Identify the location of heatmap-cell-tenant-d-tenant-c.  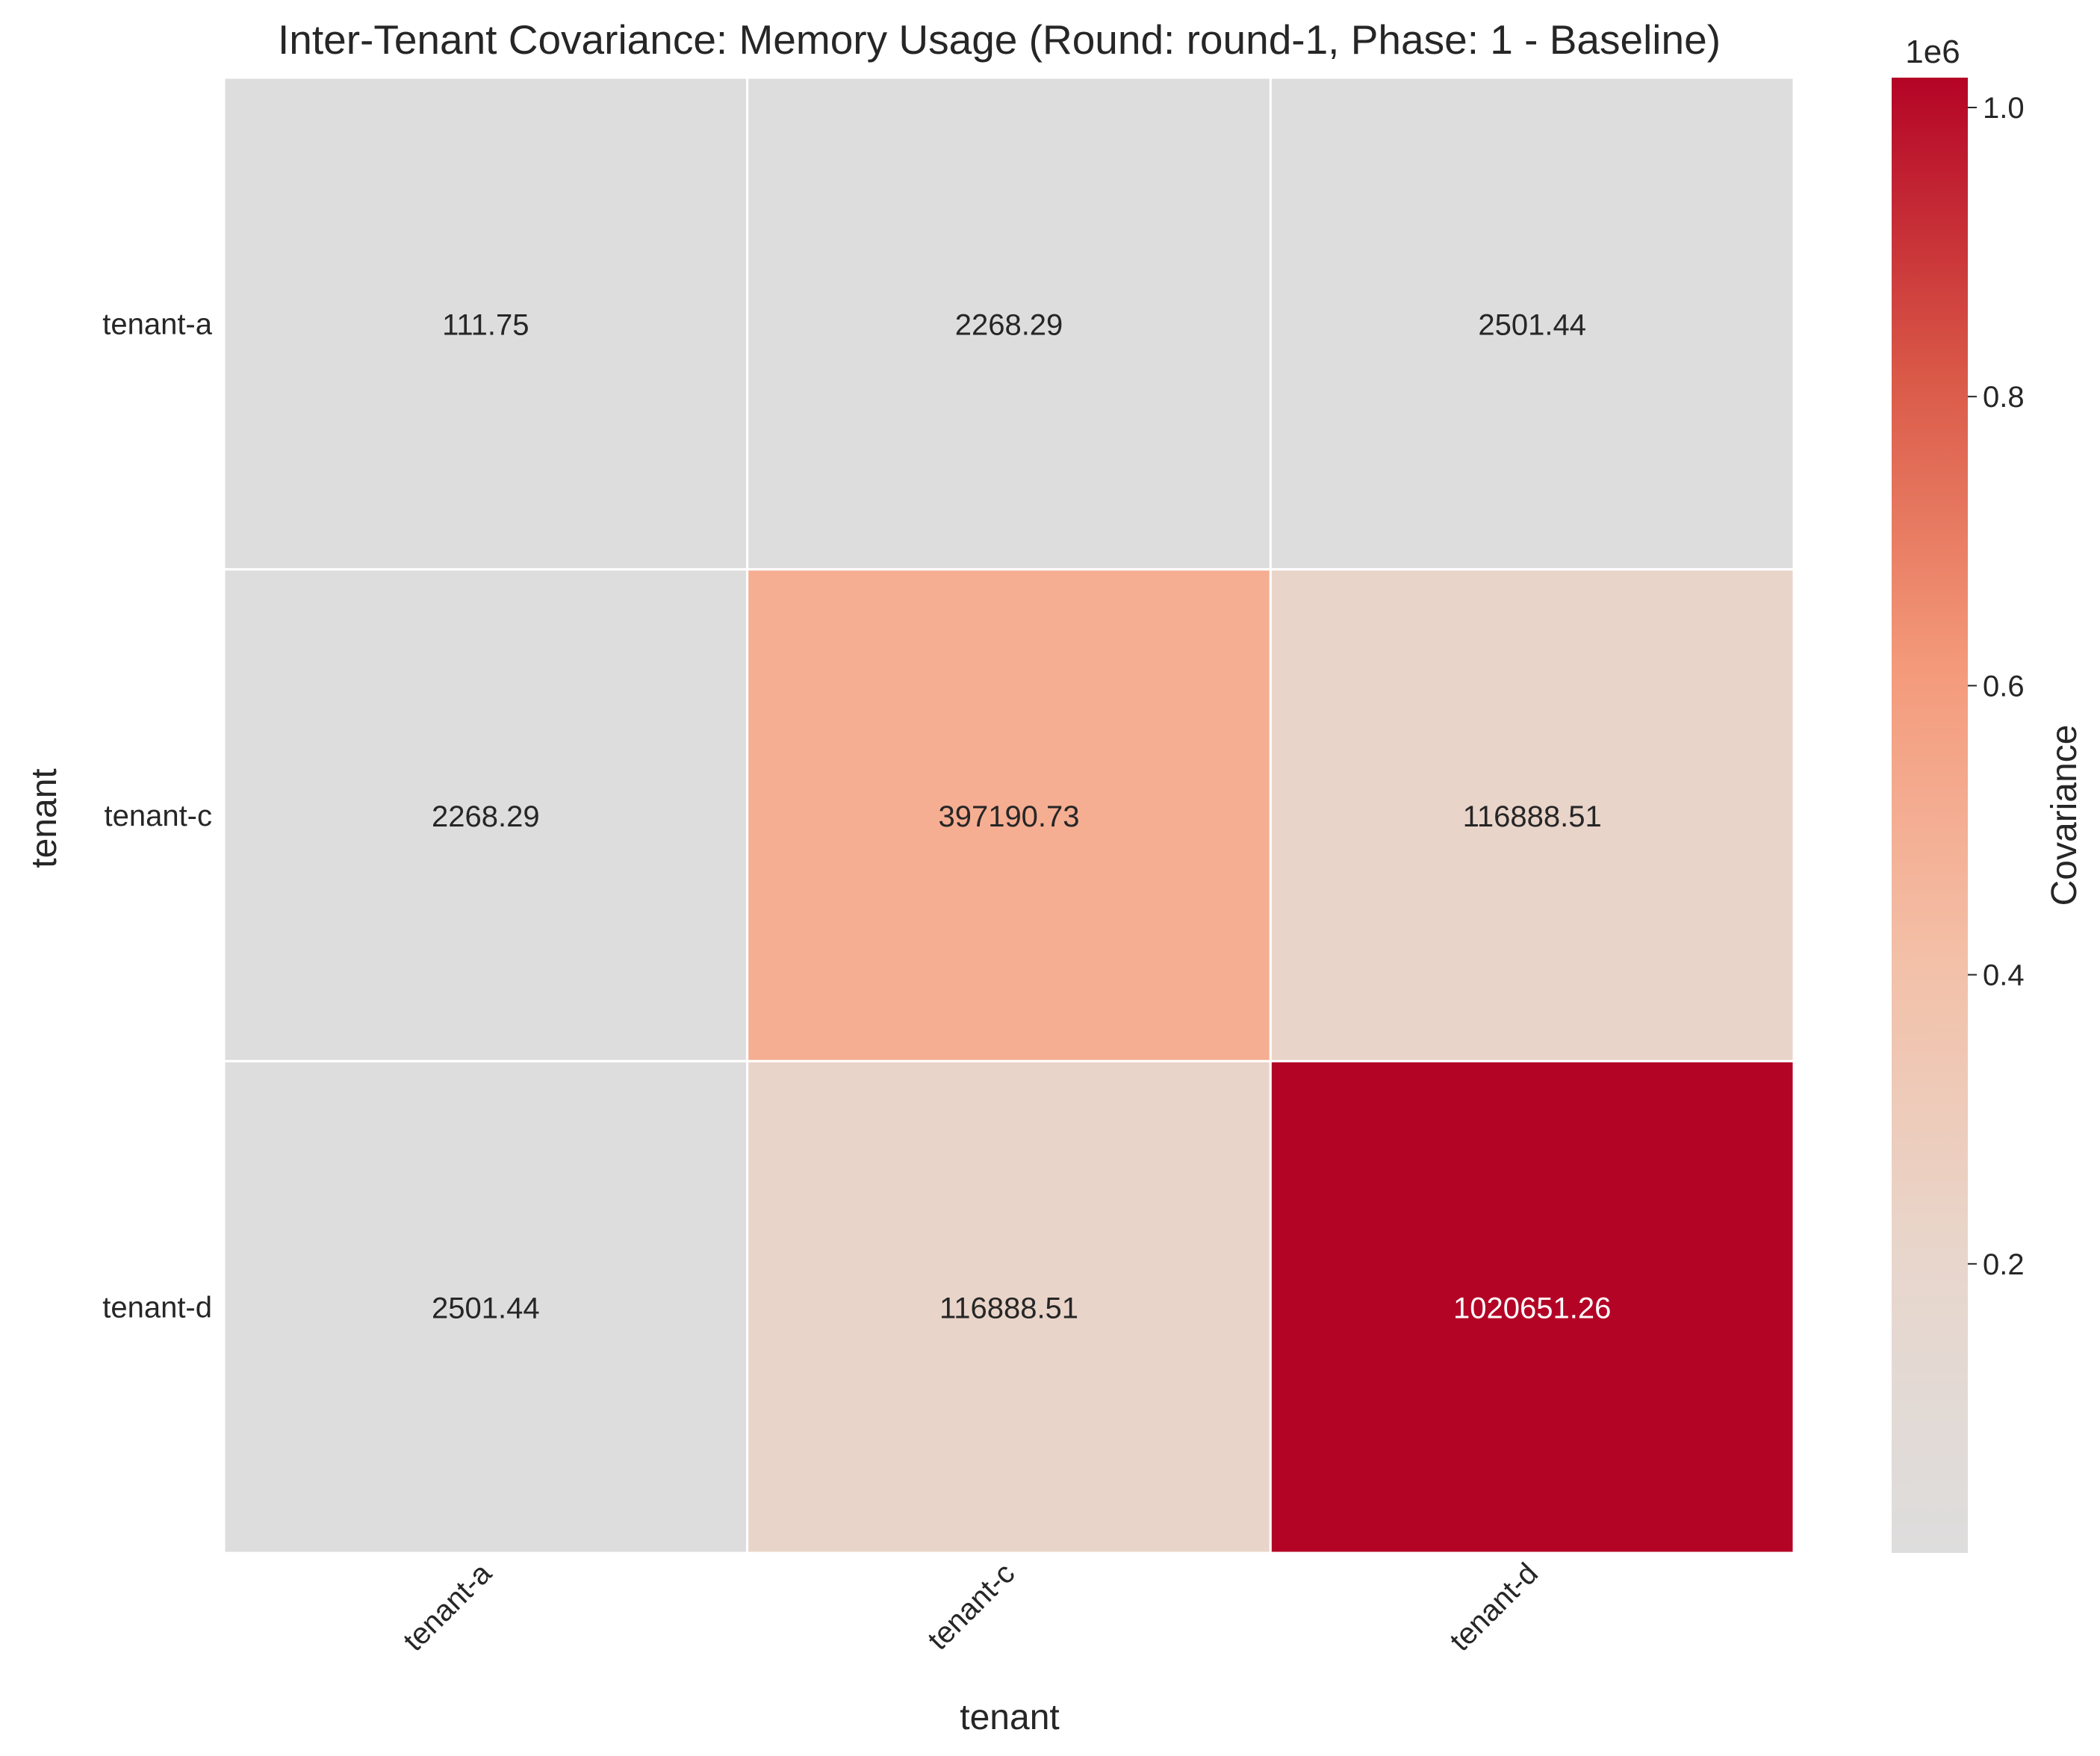
(1009, 1306).